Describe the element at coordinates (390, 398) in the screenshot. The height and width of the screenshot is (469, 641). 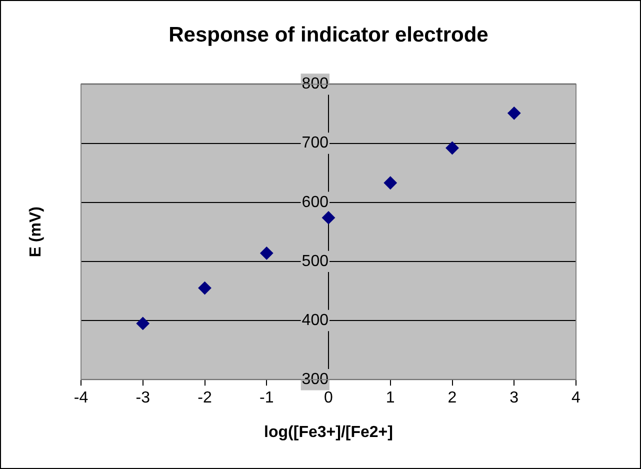
I see `x-tick-label: 1` at that location.